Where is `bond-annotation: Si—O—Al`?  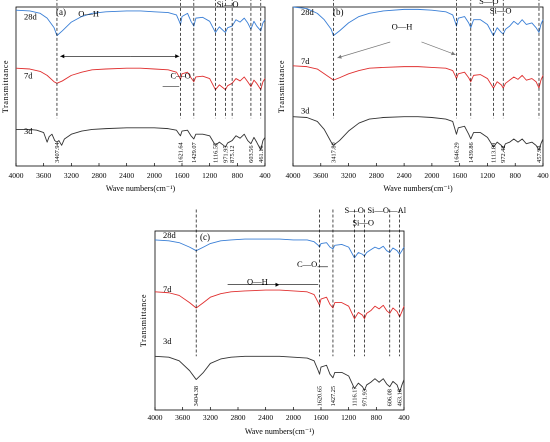 bond-annotation: Si—O—Al is located at coordinates (386, 210).